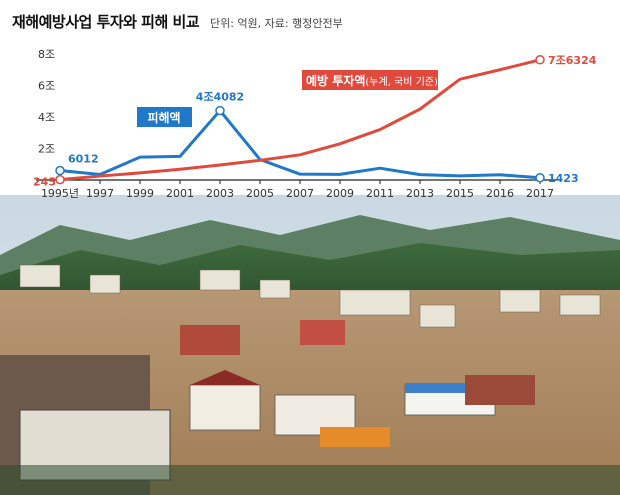 This screenshot has width=620, height=495. I want to click on x-tick-label: 2009, so click(340, 193).